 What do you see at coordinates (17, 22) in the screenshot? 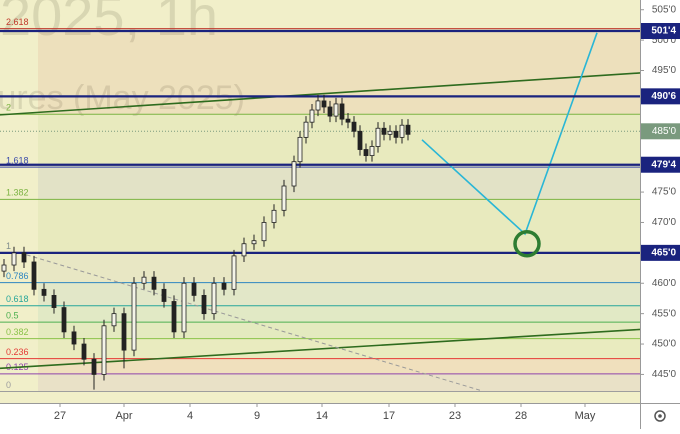
I see `fib-label: 2.618` at bounding box center [17, 22].